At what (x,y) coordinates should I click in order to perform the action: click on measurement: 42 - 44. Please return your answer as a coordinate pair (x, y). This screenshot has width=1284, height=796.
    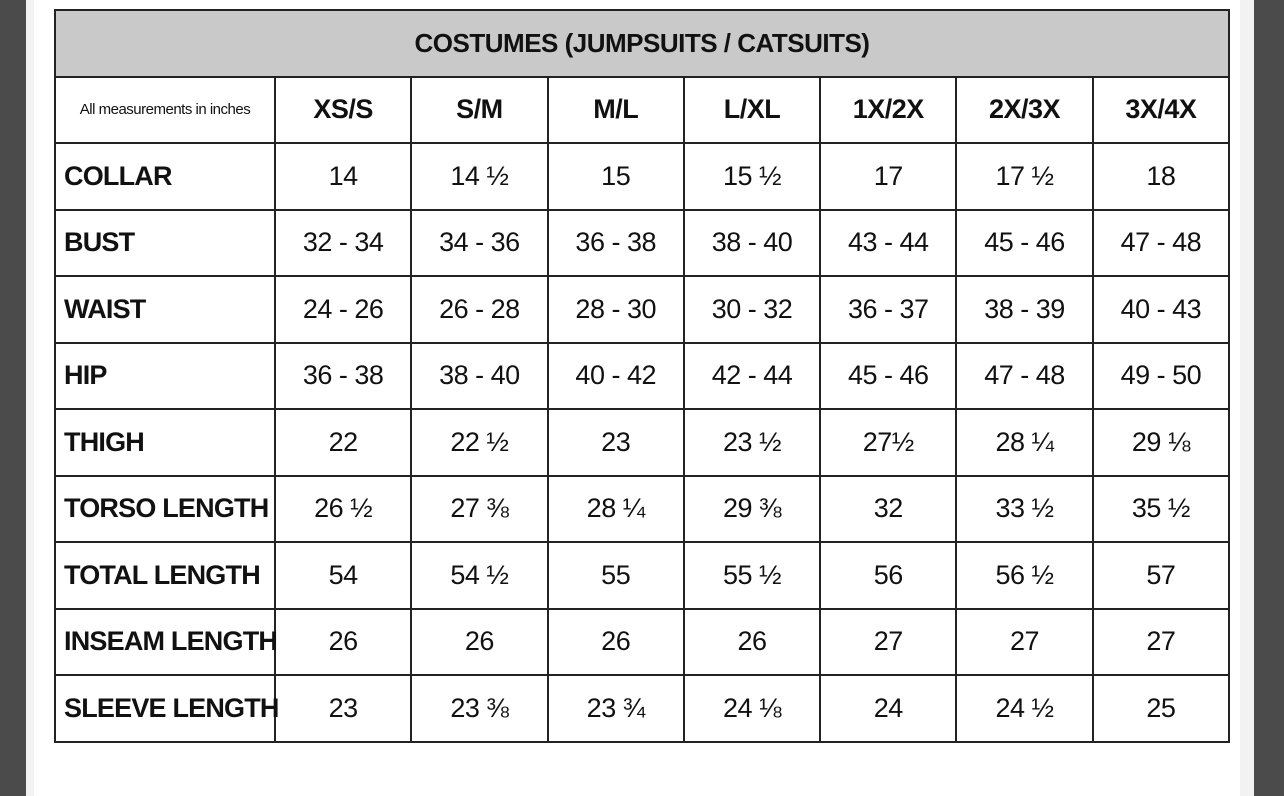
    Looking at the image, I should click on (752, 375).